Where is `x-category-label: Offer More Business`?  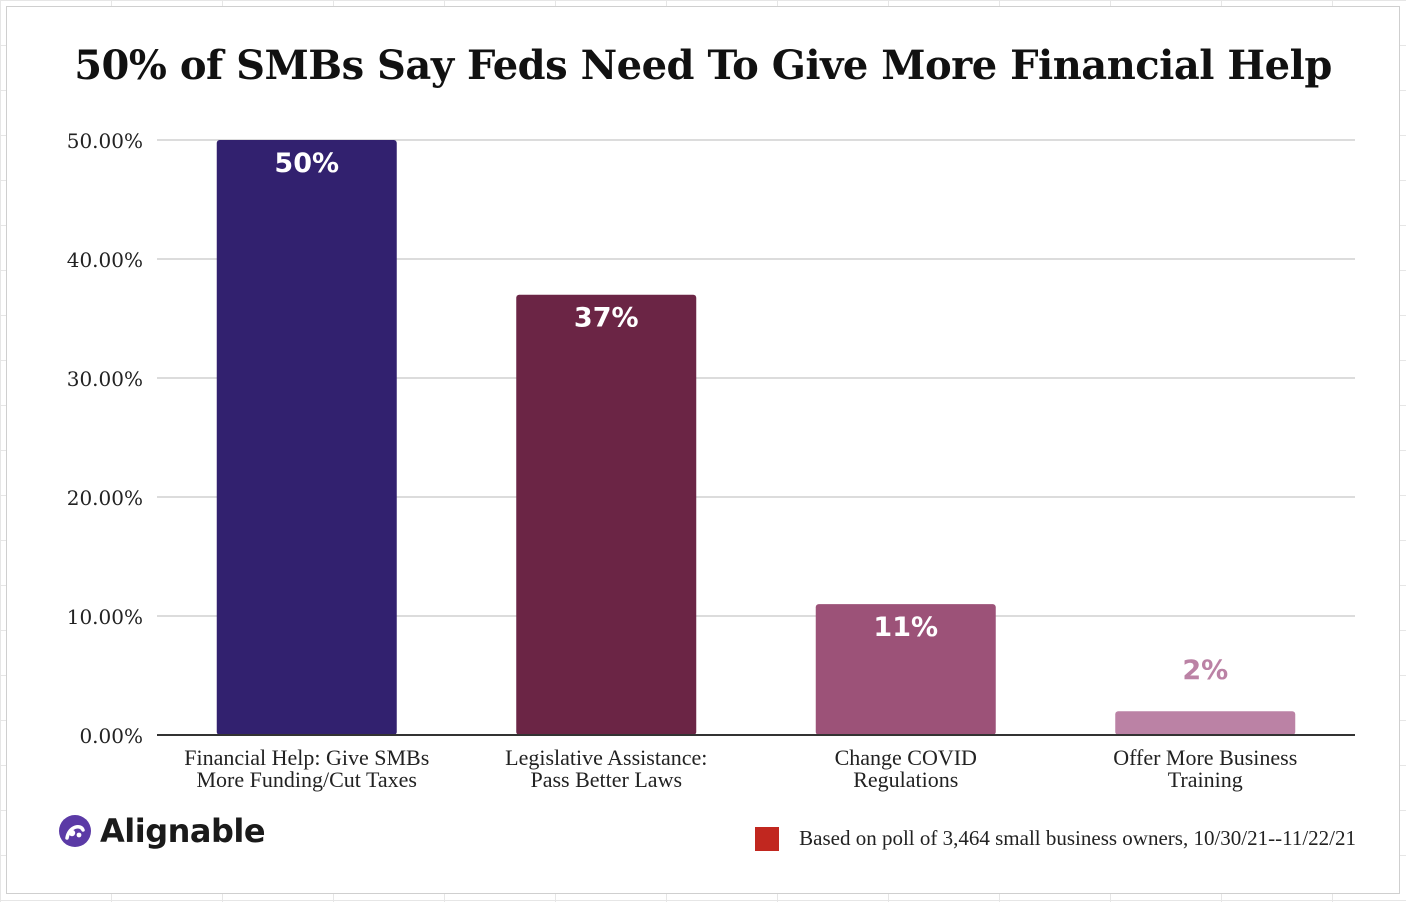
x-category-label: Offer More Business is located at coordinates (1205, 757).